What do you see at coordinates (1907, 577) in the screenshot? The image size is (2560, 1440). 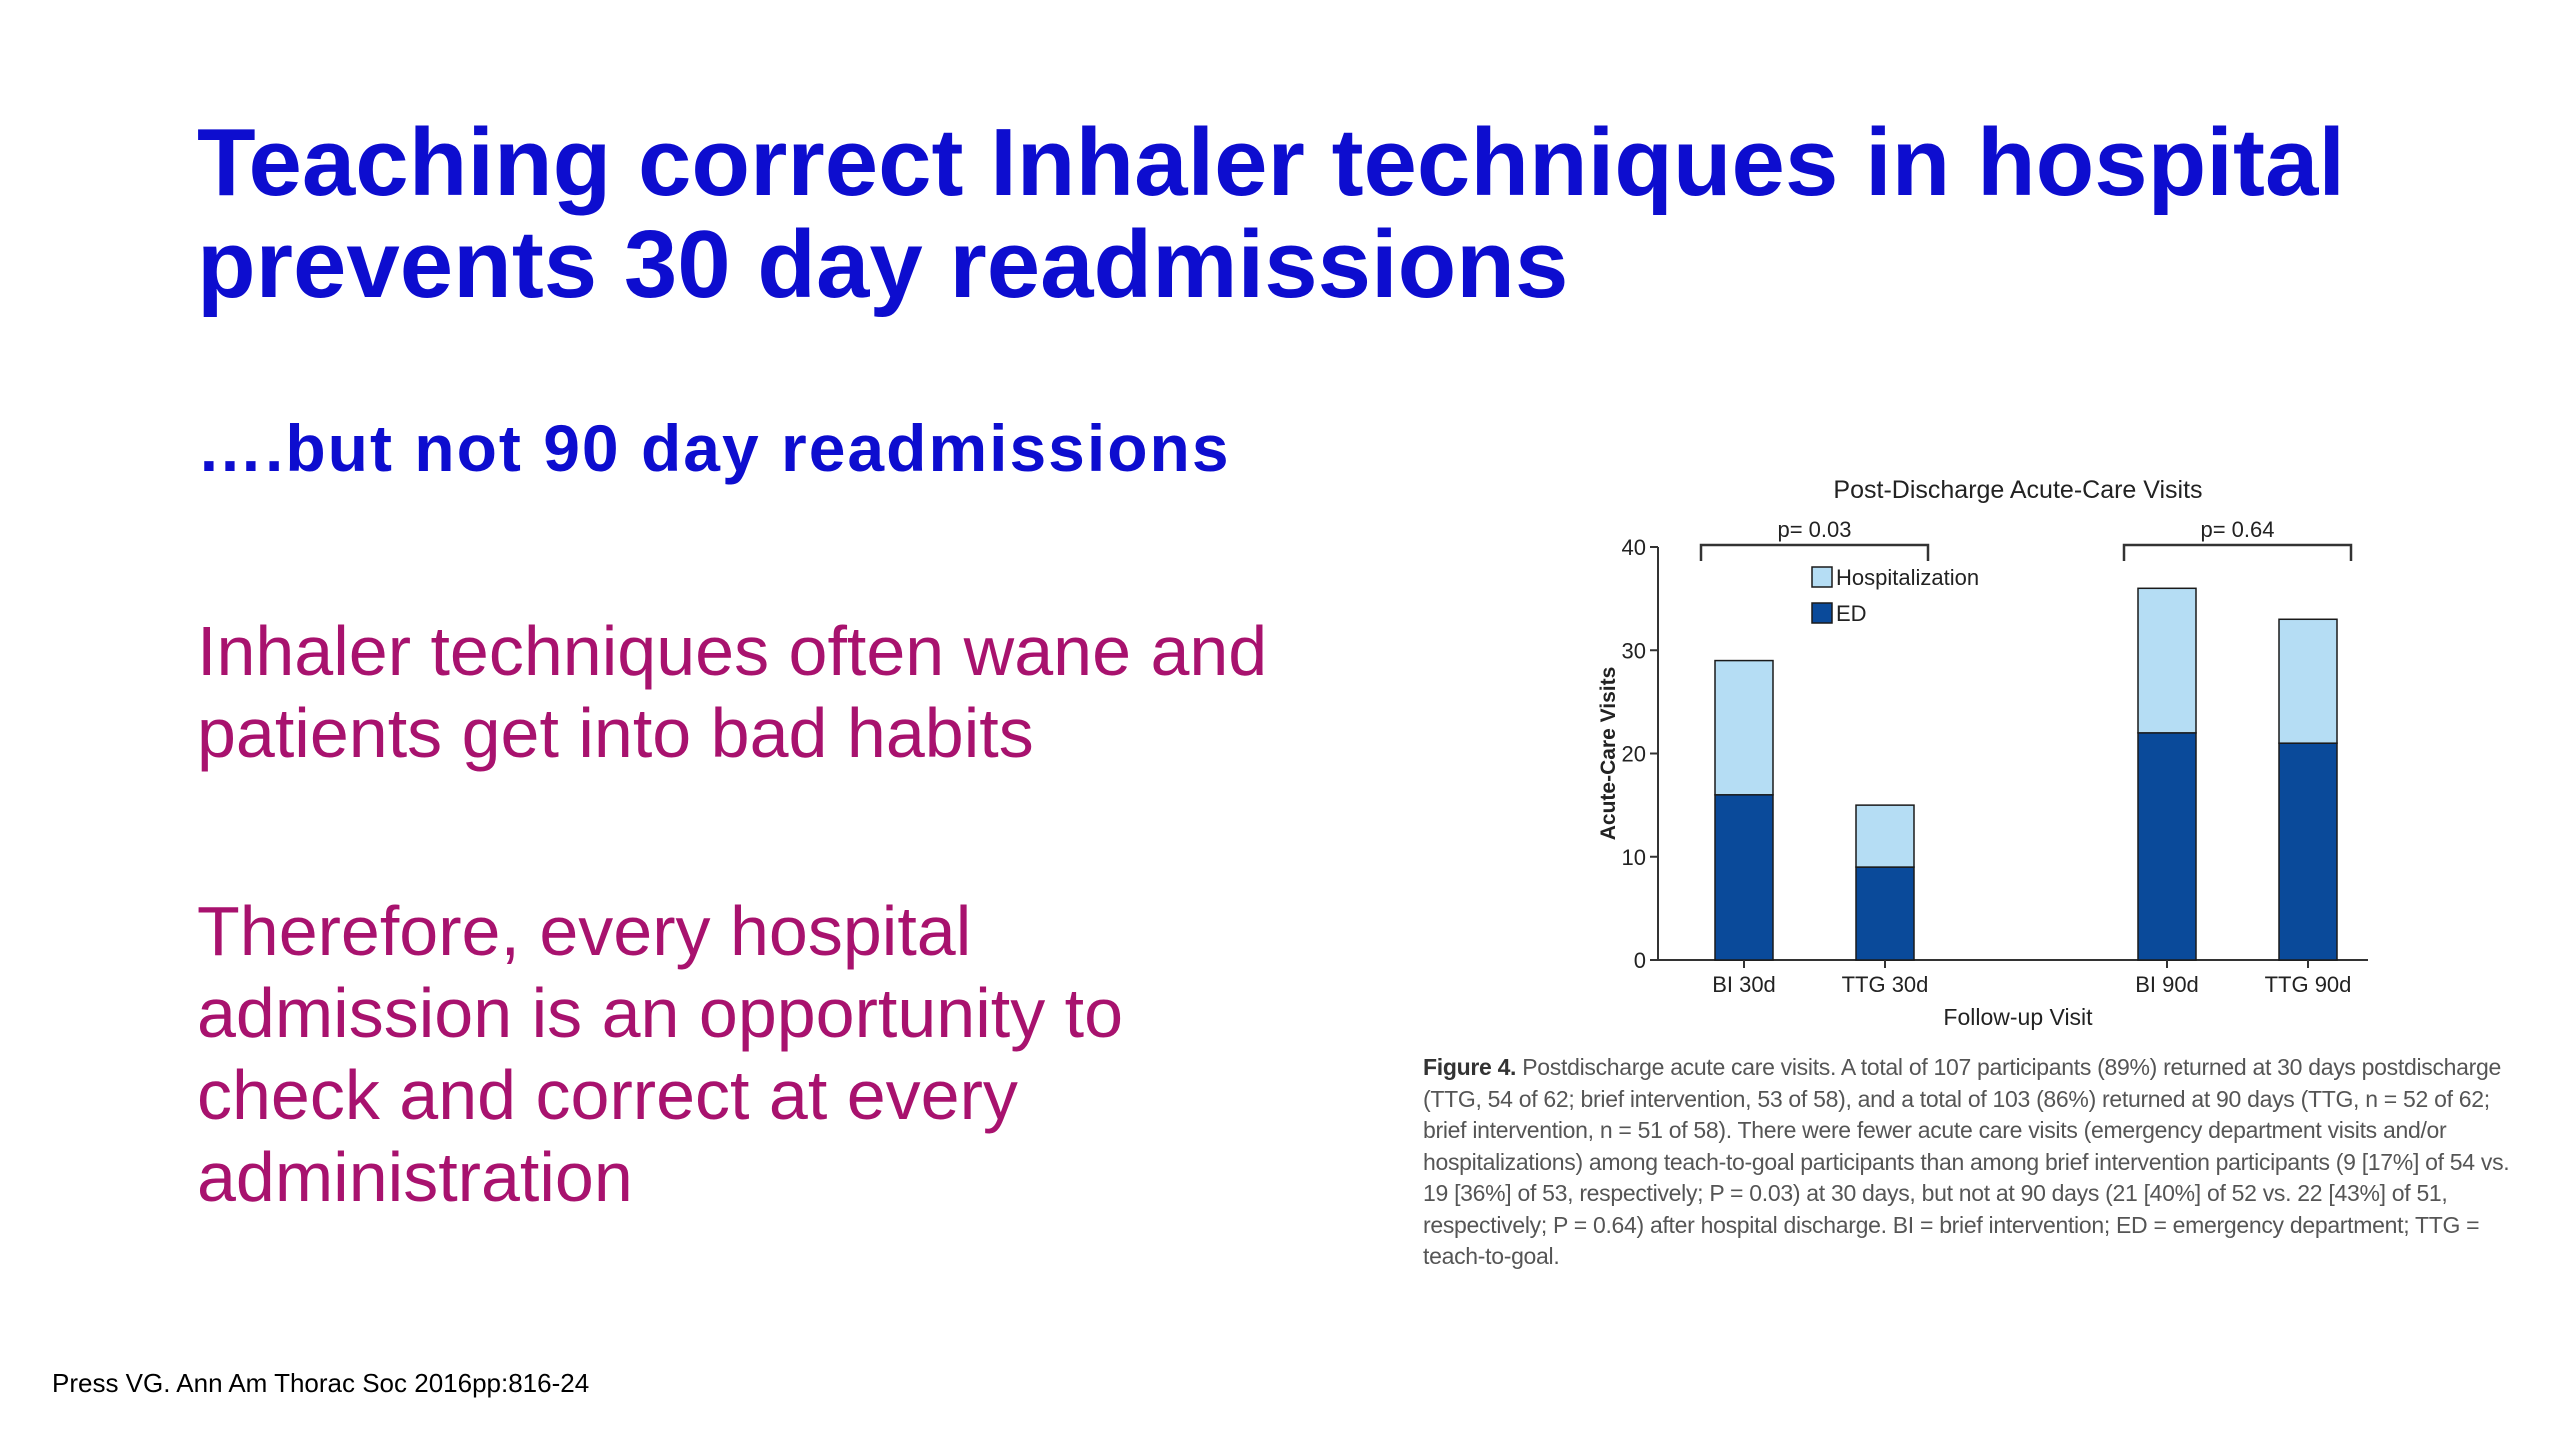 I see `legend-label-hospitalization: Hospitalization` at bounding box center [1907, 577].